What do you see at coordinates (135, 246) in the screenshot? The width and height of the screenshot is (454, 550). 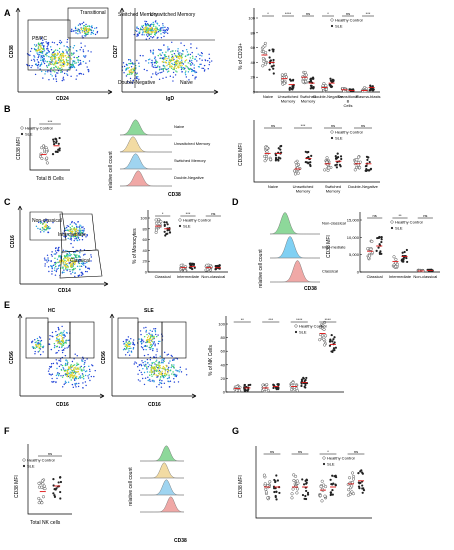 I see `y-axis-label: % of Monocytes` at bounding box center [135, 246].